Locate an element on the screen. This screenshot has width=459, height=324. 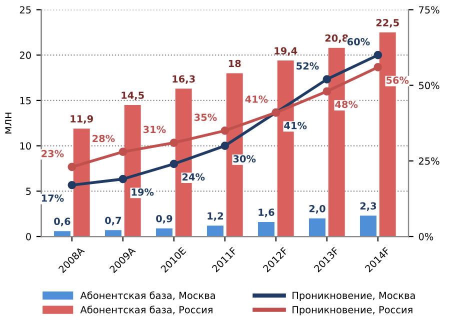
y-tick-label: 15 is located at coordinates (25, 100).